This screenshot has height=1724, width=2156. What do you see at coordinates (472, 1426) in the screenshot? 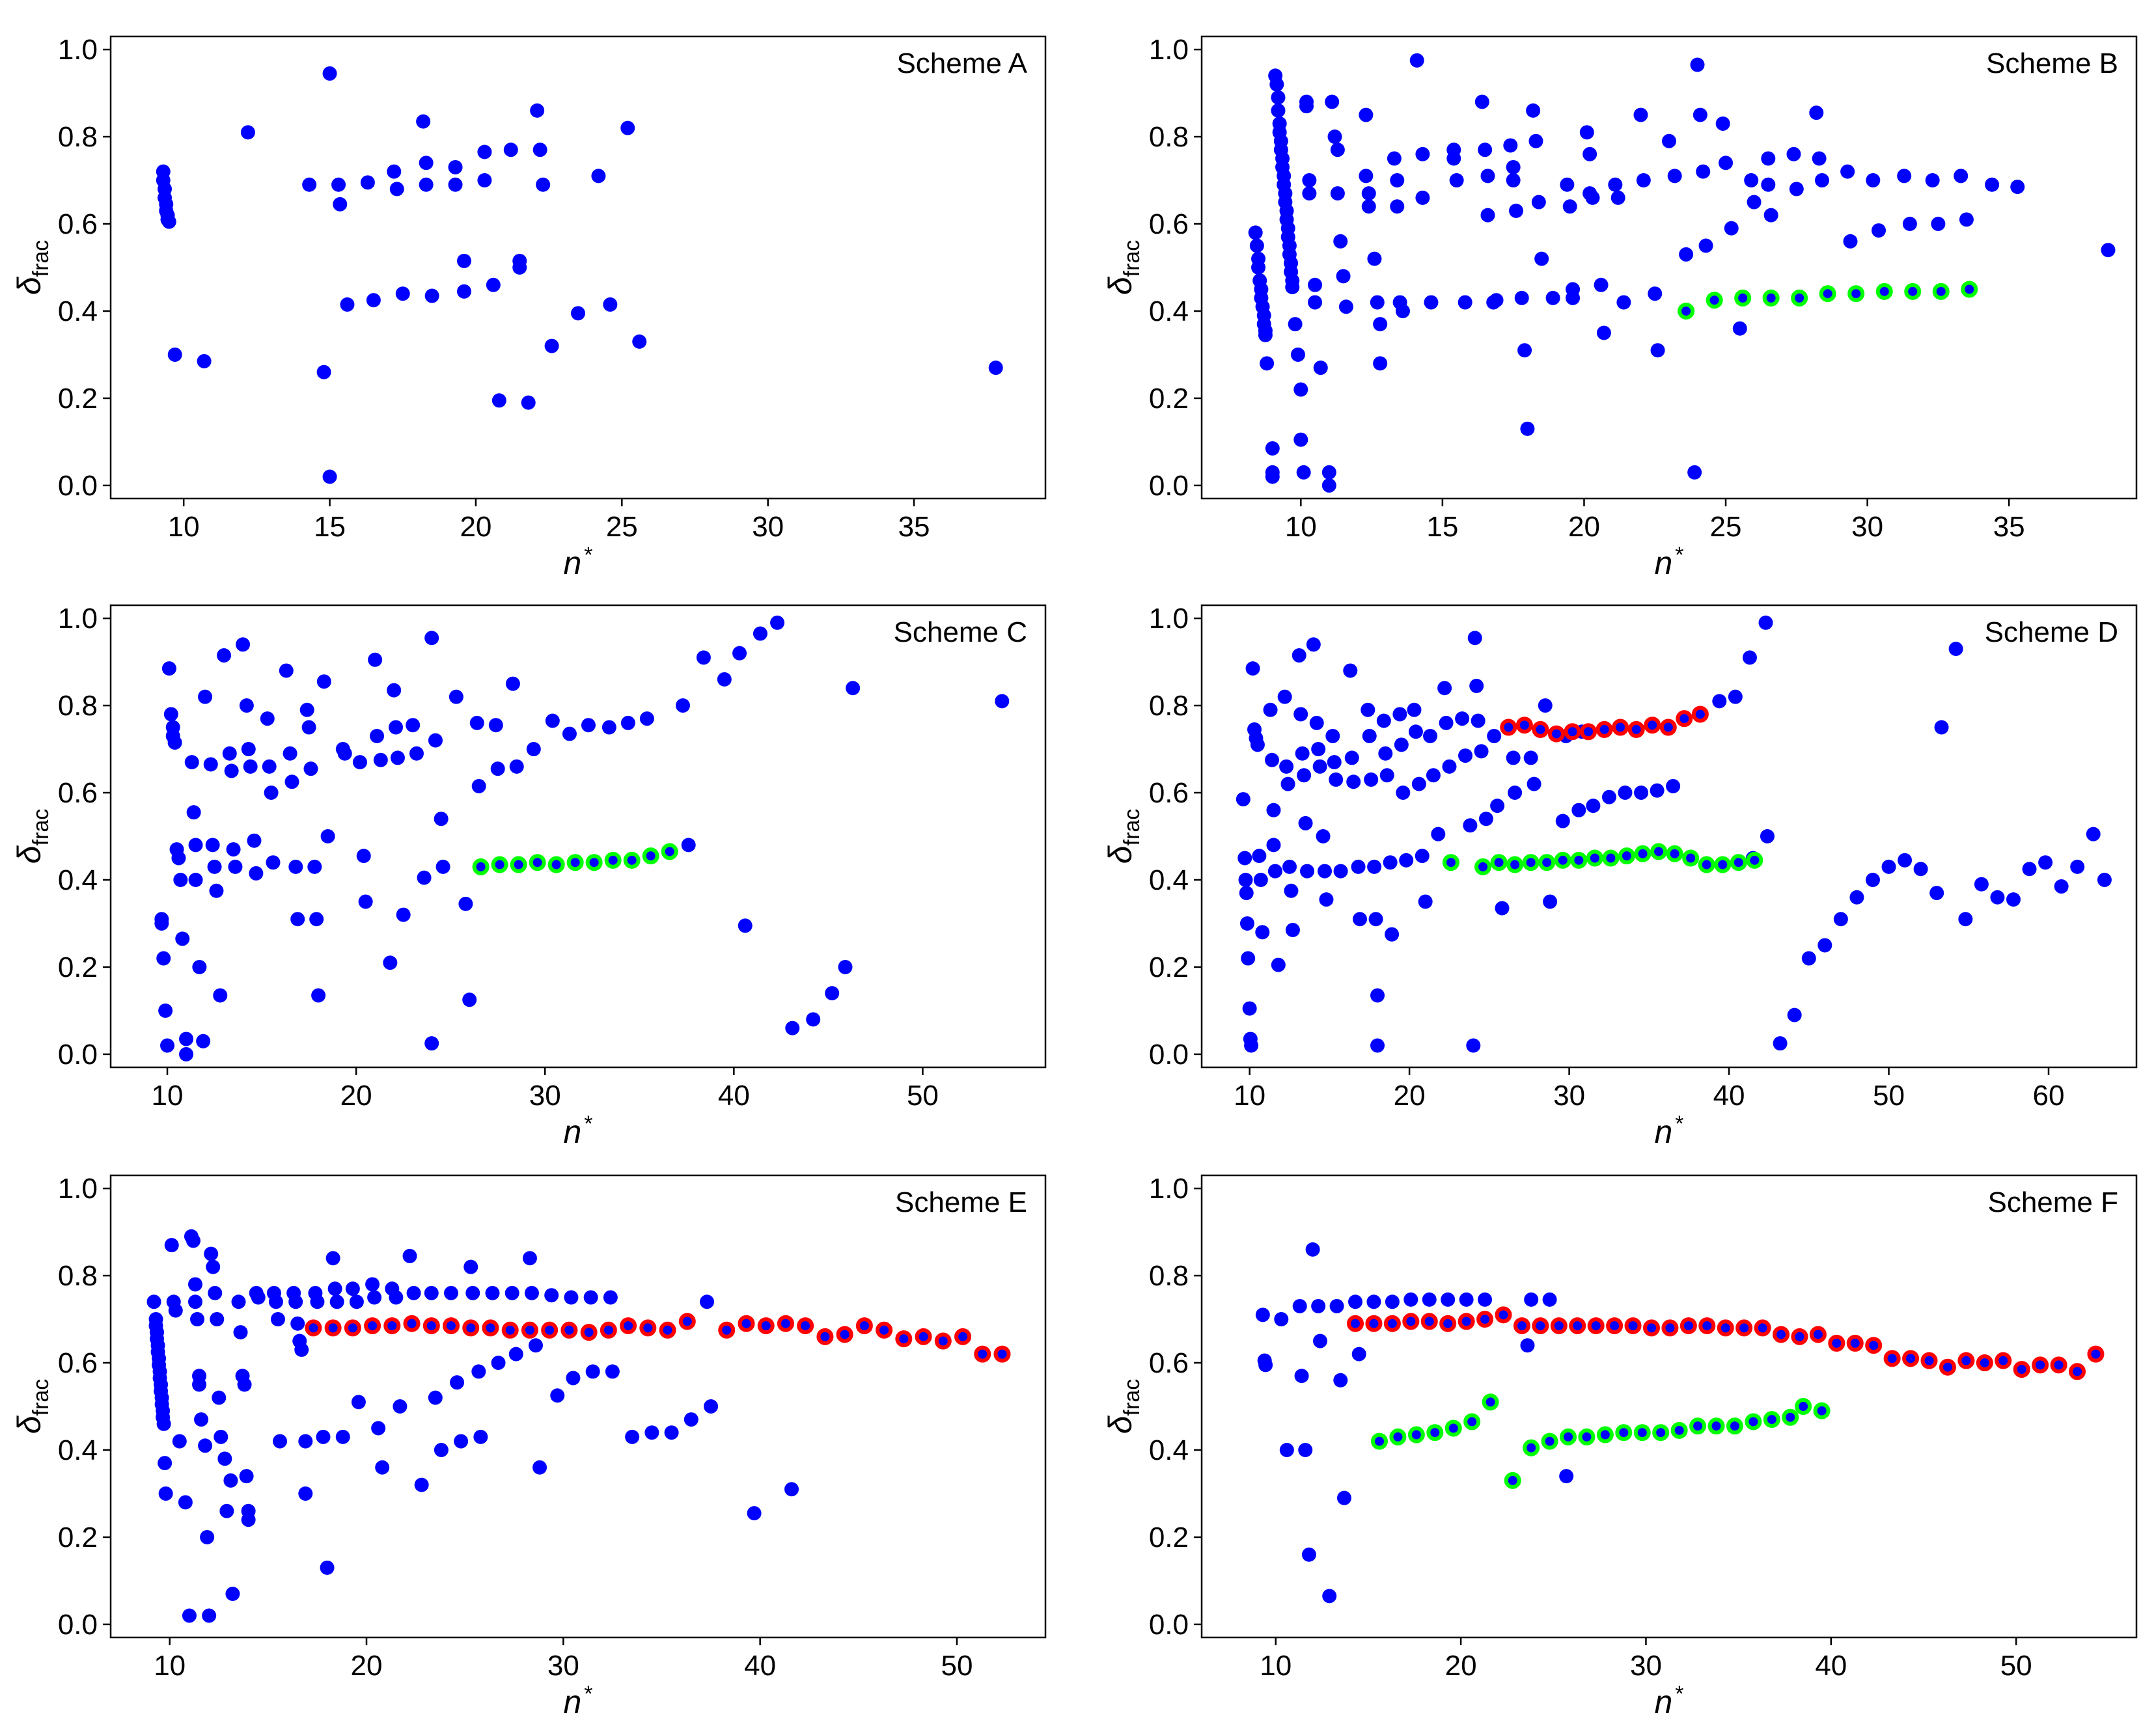
I see `series-plain` at bounding box center [472, 1426].